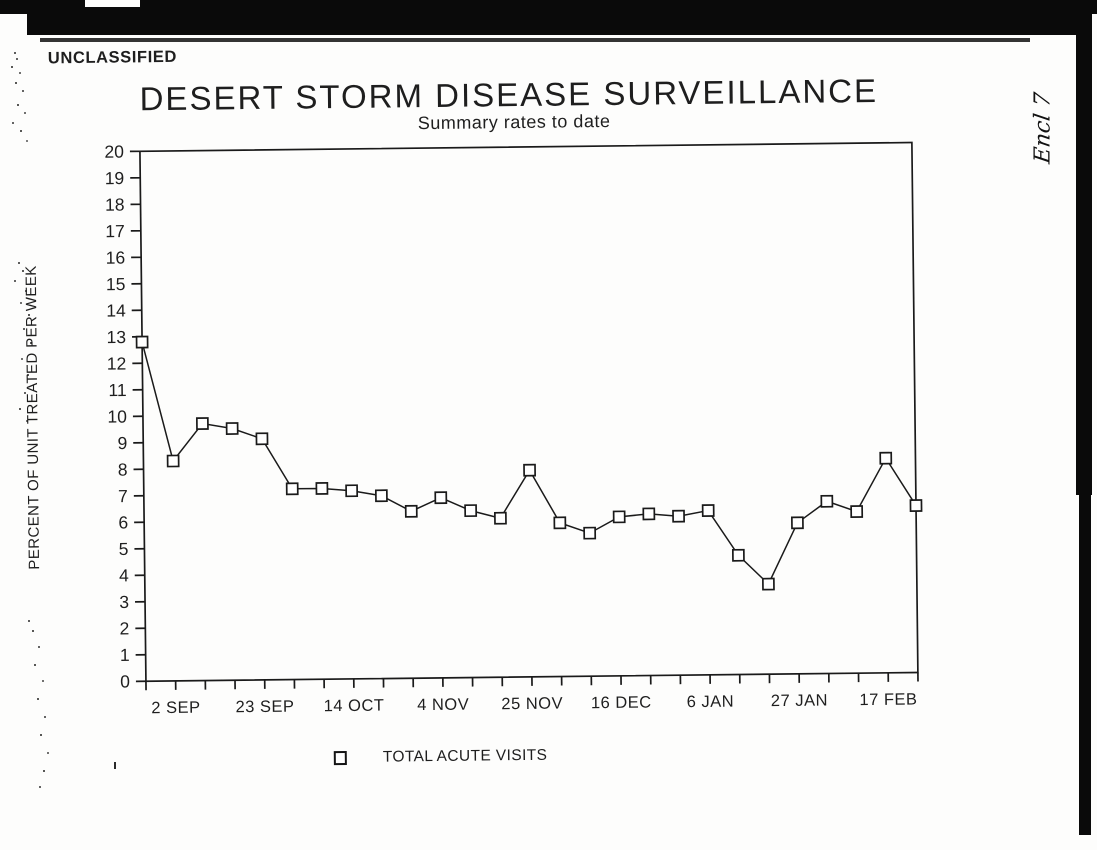  What do you see at coordinates (175, 708) in the screenshot?
I see `x-tick-label: 2 SEP` at bounding box center [175, 708].